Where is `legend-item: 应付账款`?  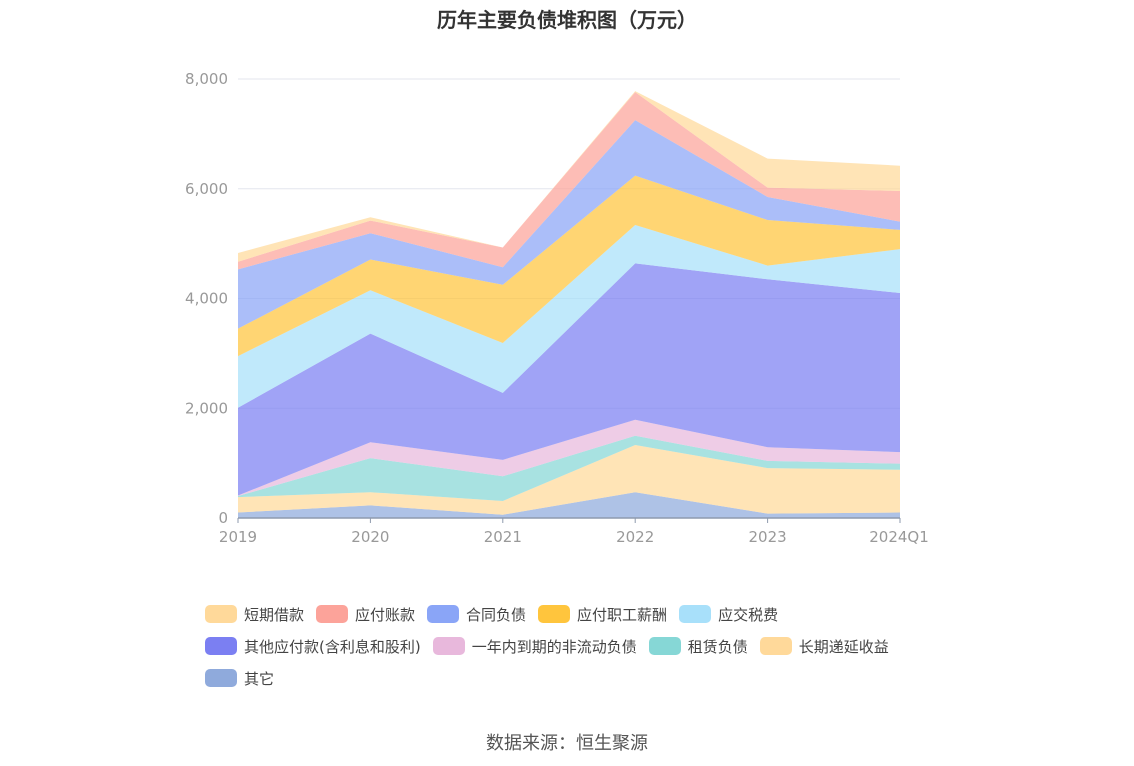
legend-item: 应付账款 is located at coordinates (365, 614).